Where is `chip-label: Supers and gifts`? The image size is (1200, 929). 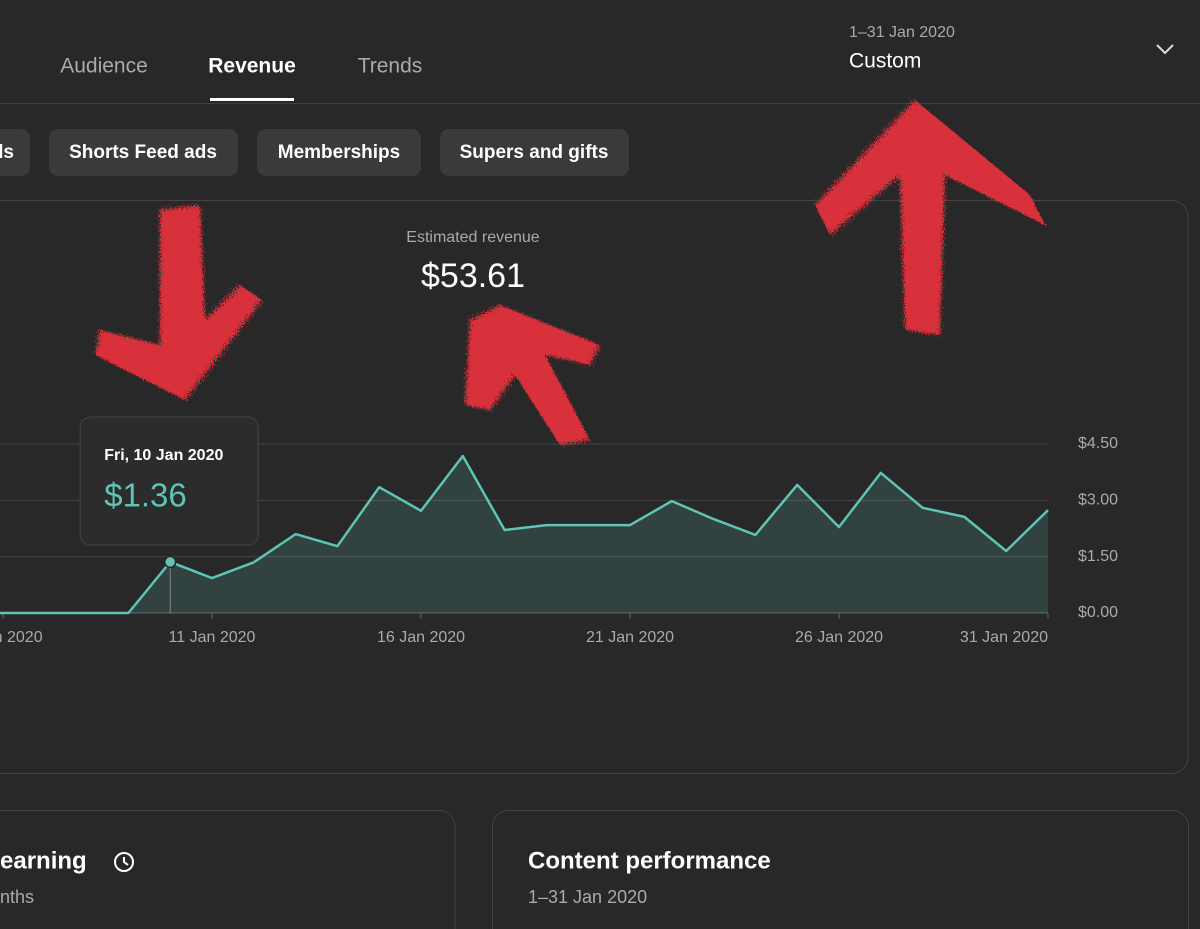
chip-label: Supers and gifts is located at coordinates (534, 152).